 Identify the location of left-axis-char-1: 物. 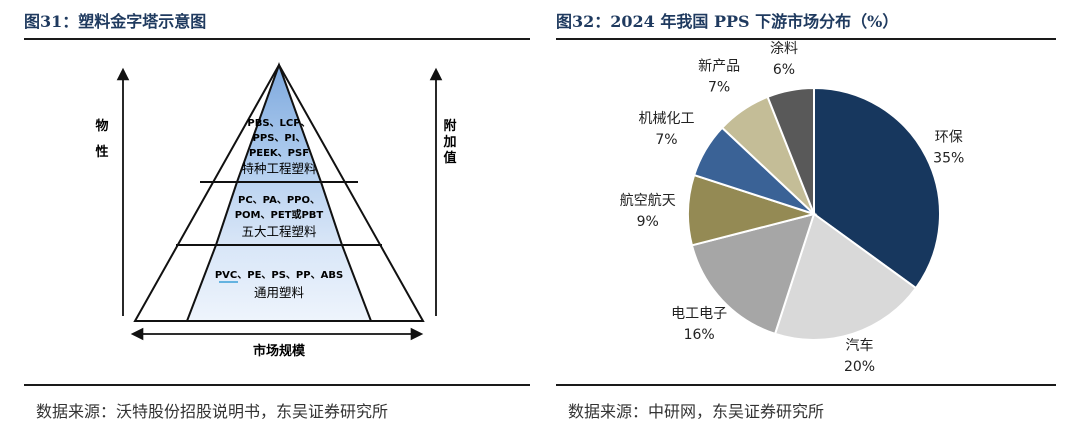
(101, 126).